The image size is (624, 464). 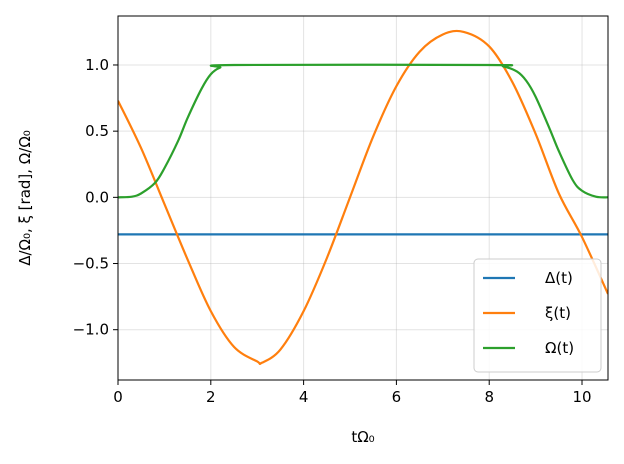 I want to click on legend-label: Ω(t), so click(x=559, y=348).